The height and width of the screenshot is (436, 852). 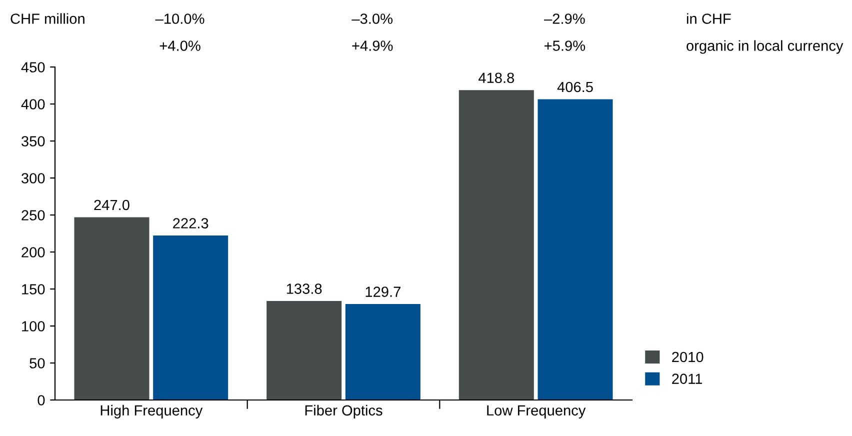 What do you see at coordinates (33, 67) in the screenshot?
I see `y-tick-label: 450` at bounding box center [33, 67].